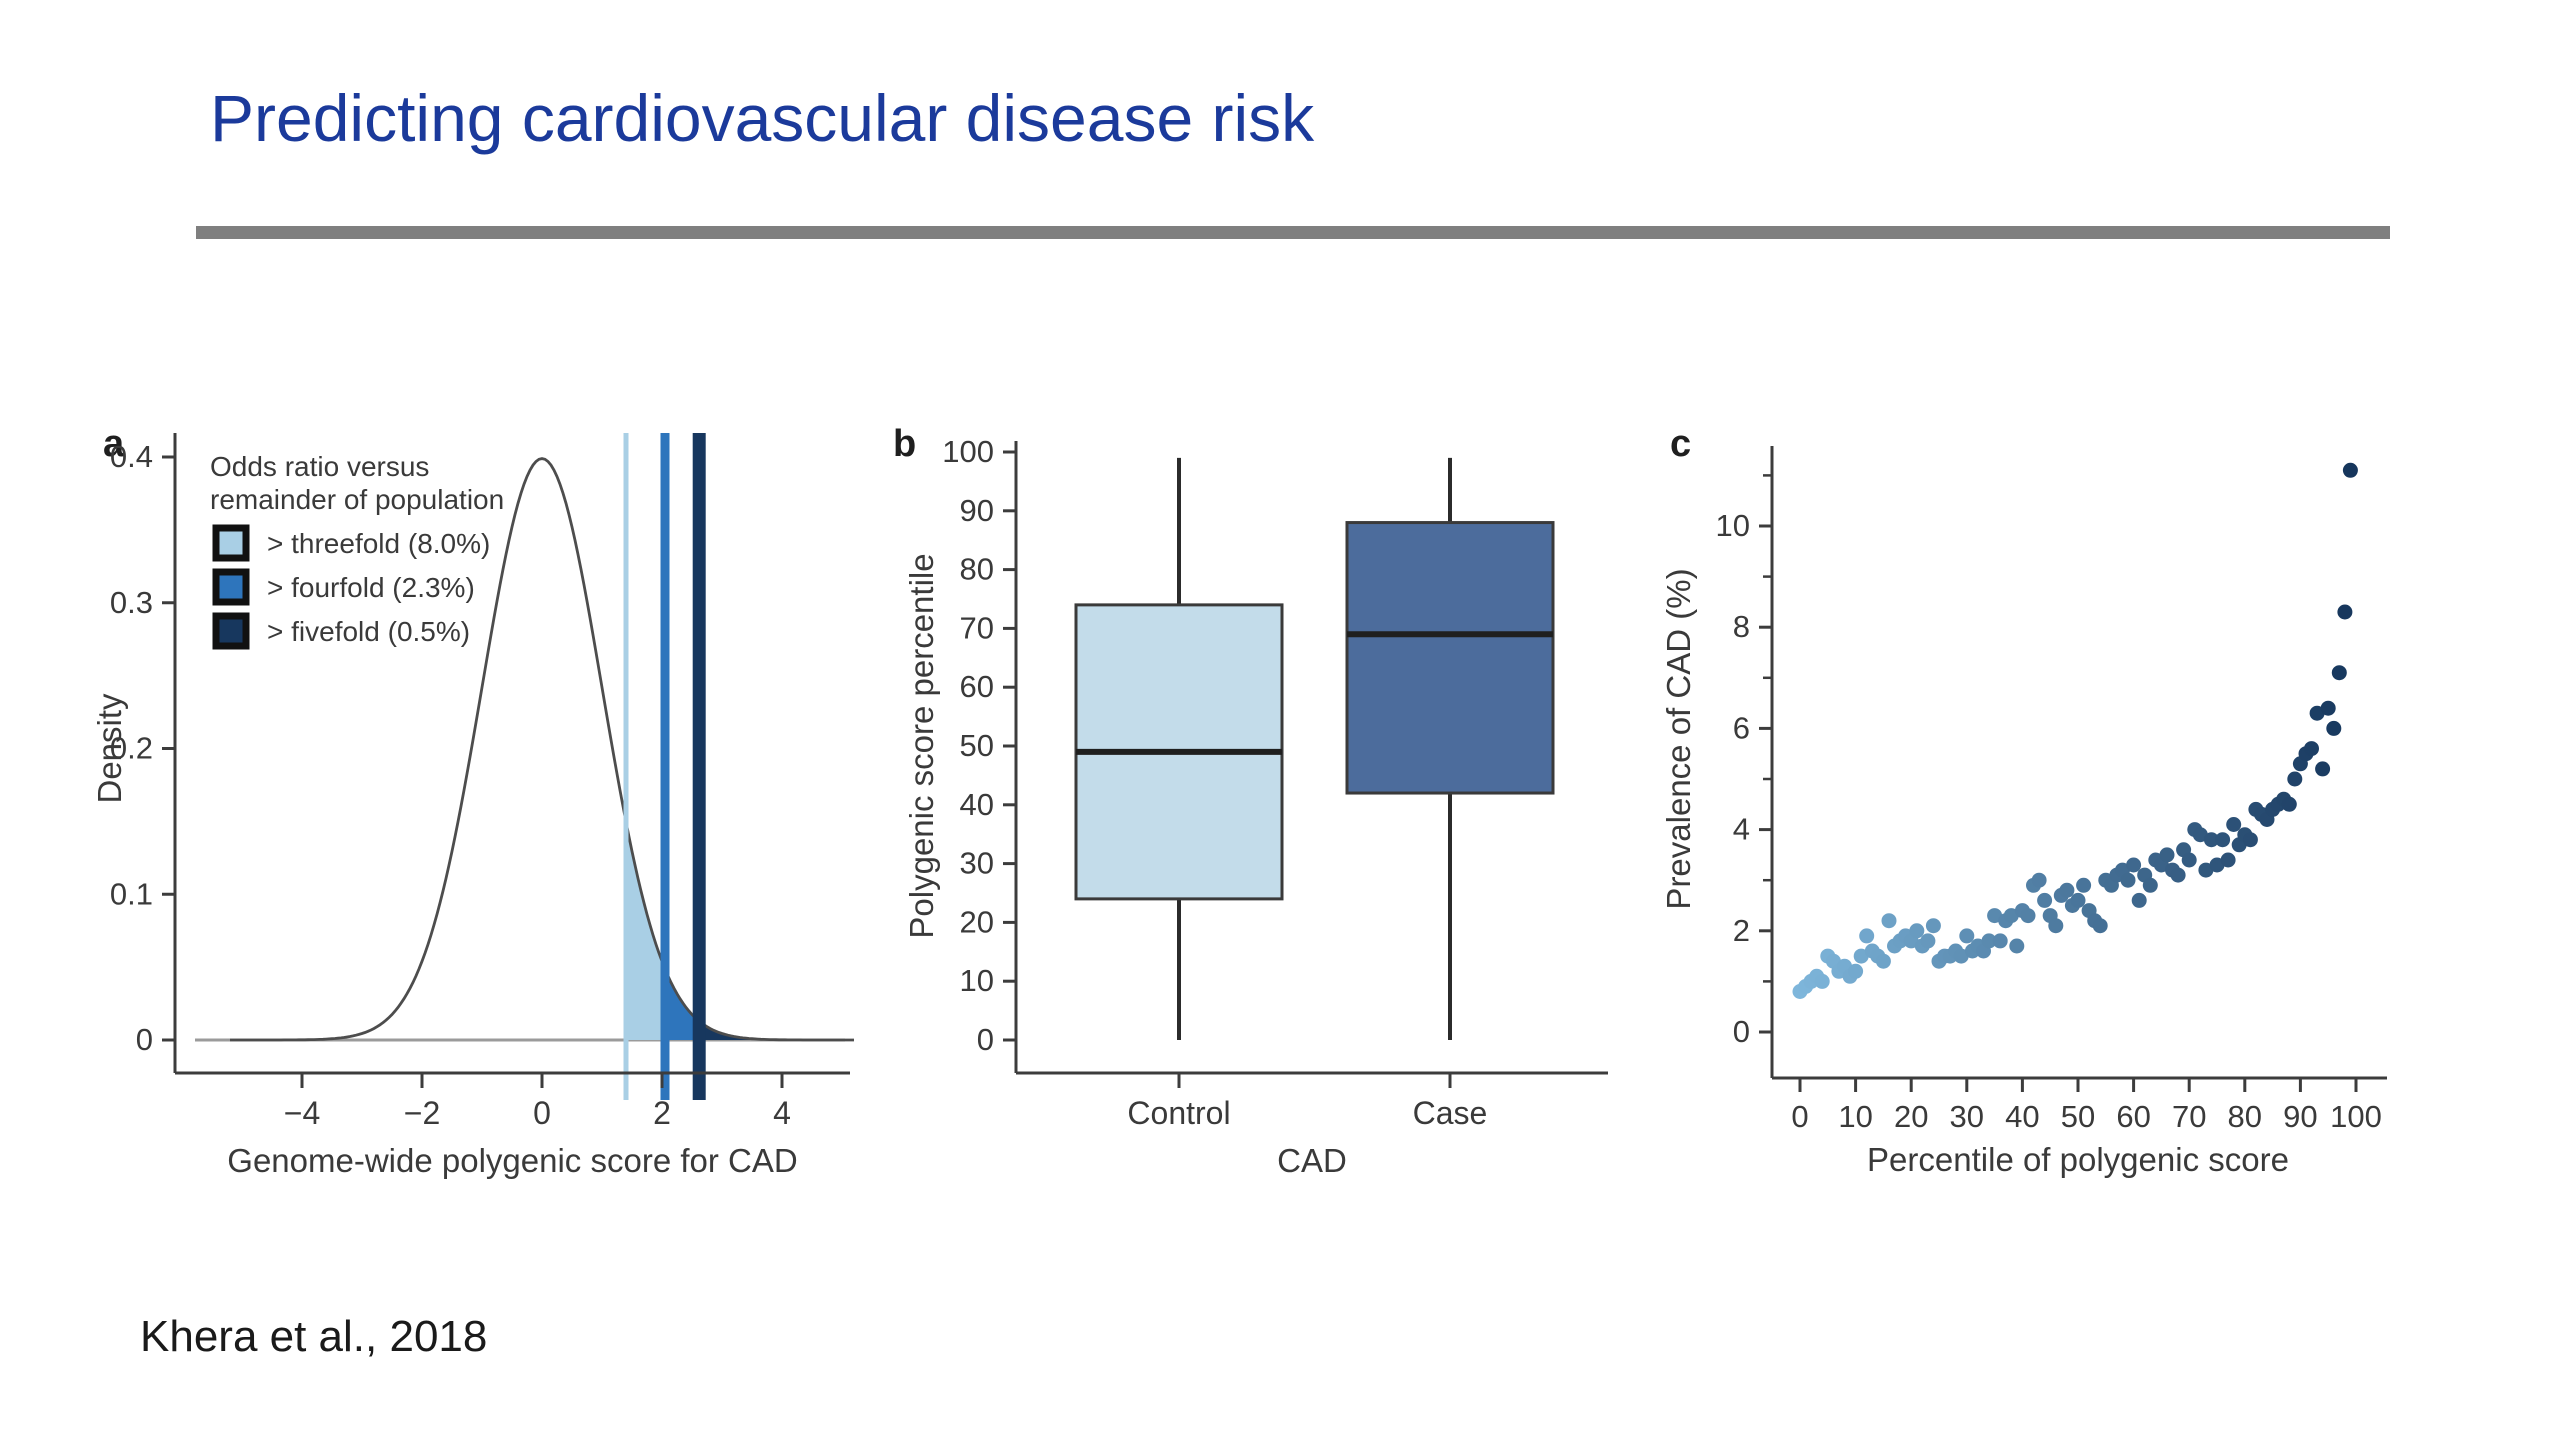  What do you see at coordinates (977, 804) in the screenshot?
I see `y-tick-label: 40` at bounding box center [977, 804].